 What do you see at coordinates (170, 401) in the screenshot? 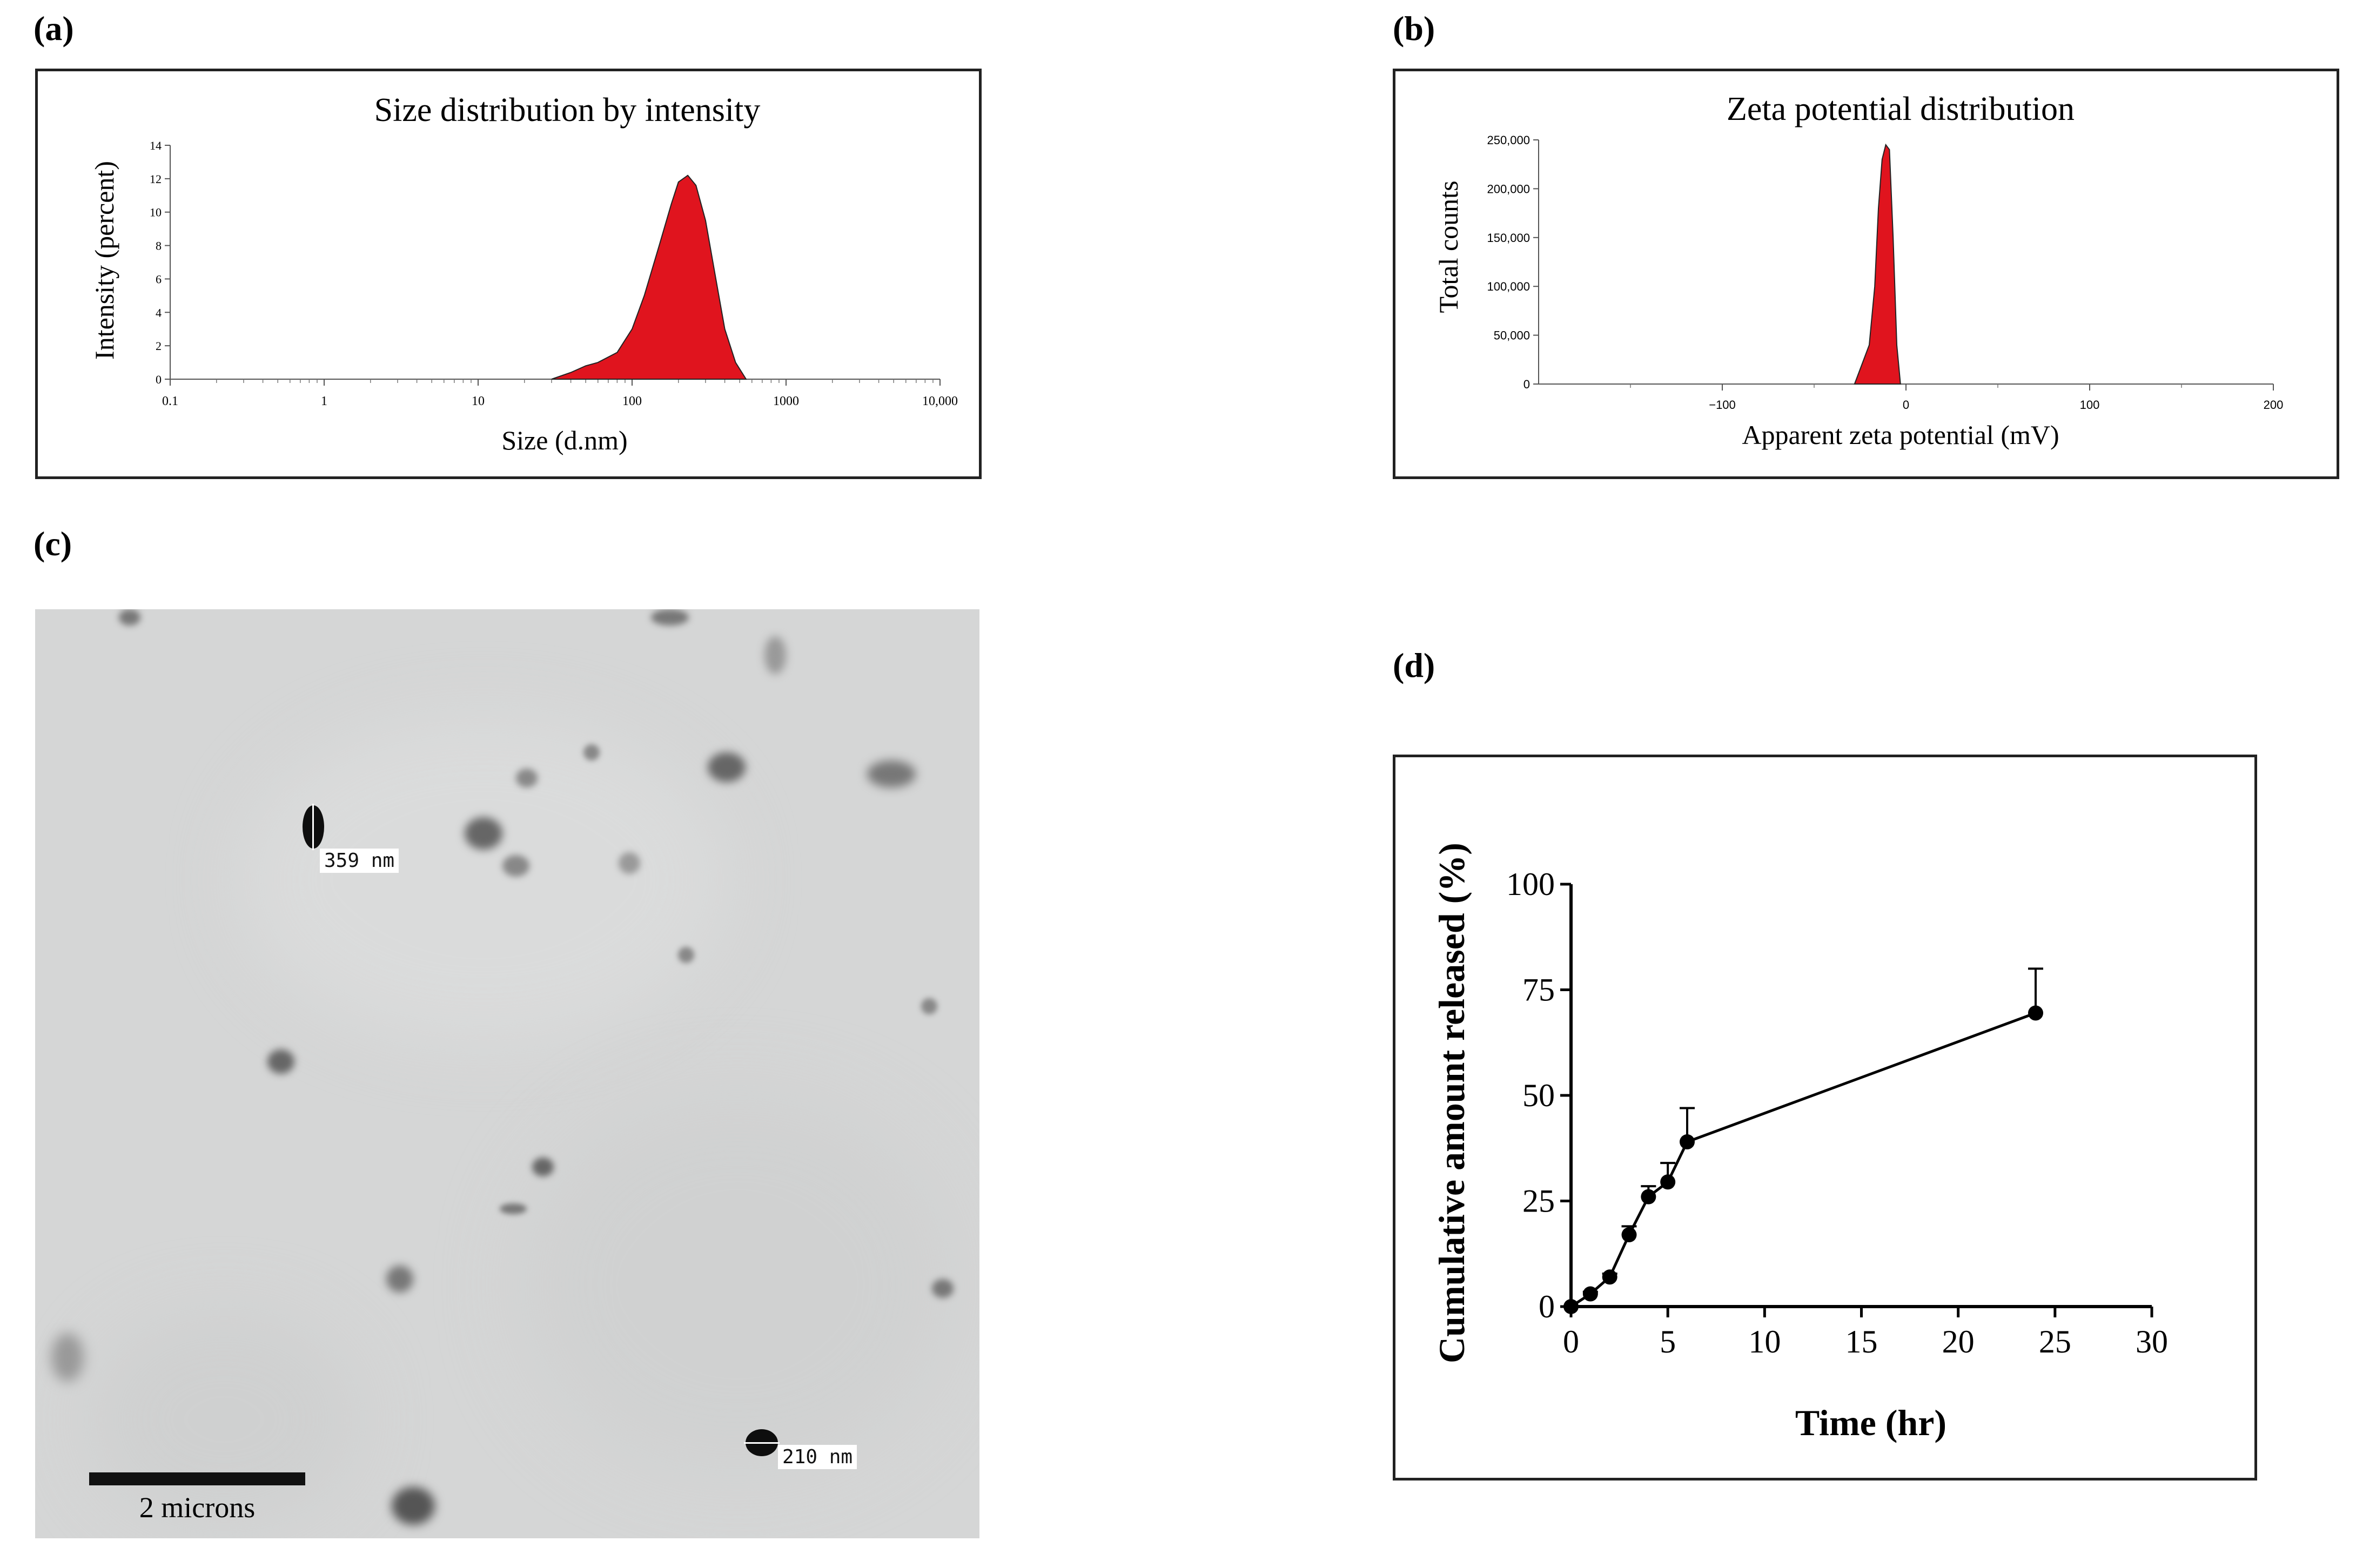
I see `x-tick-label: 0.1` at bounding box center [170, 401].